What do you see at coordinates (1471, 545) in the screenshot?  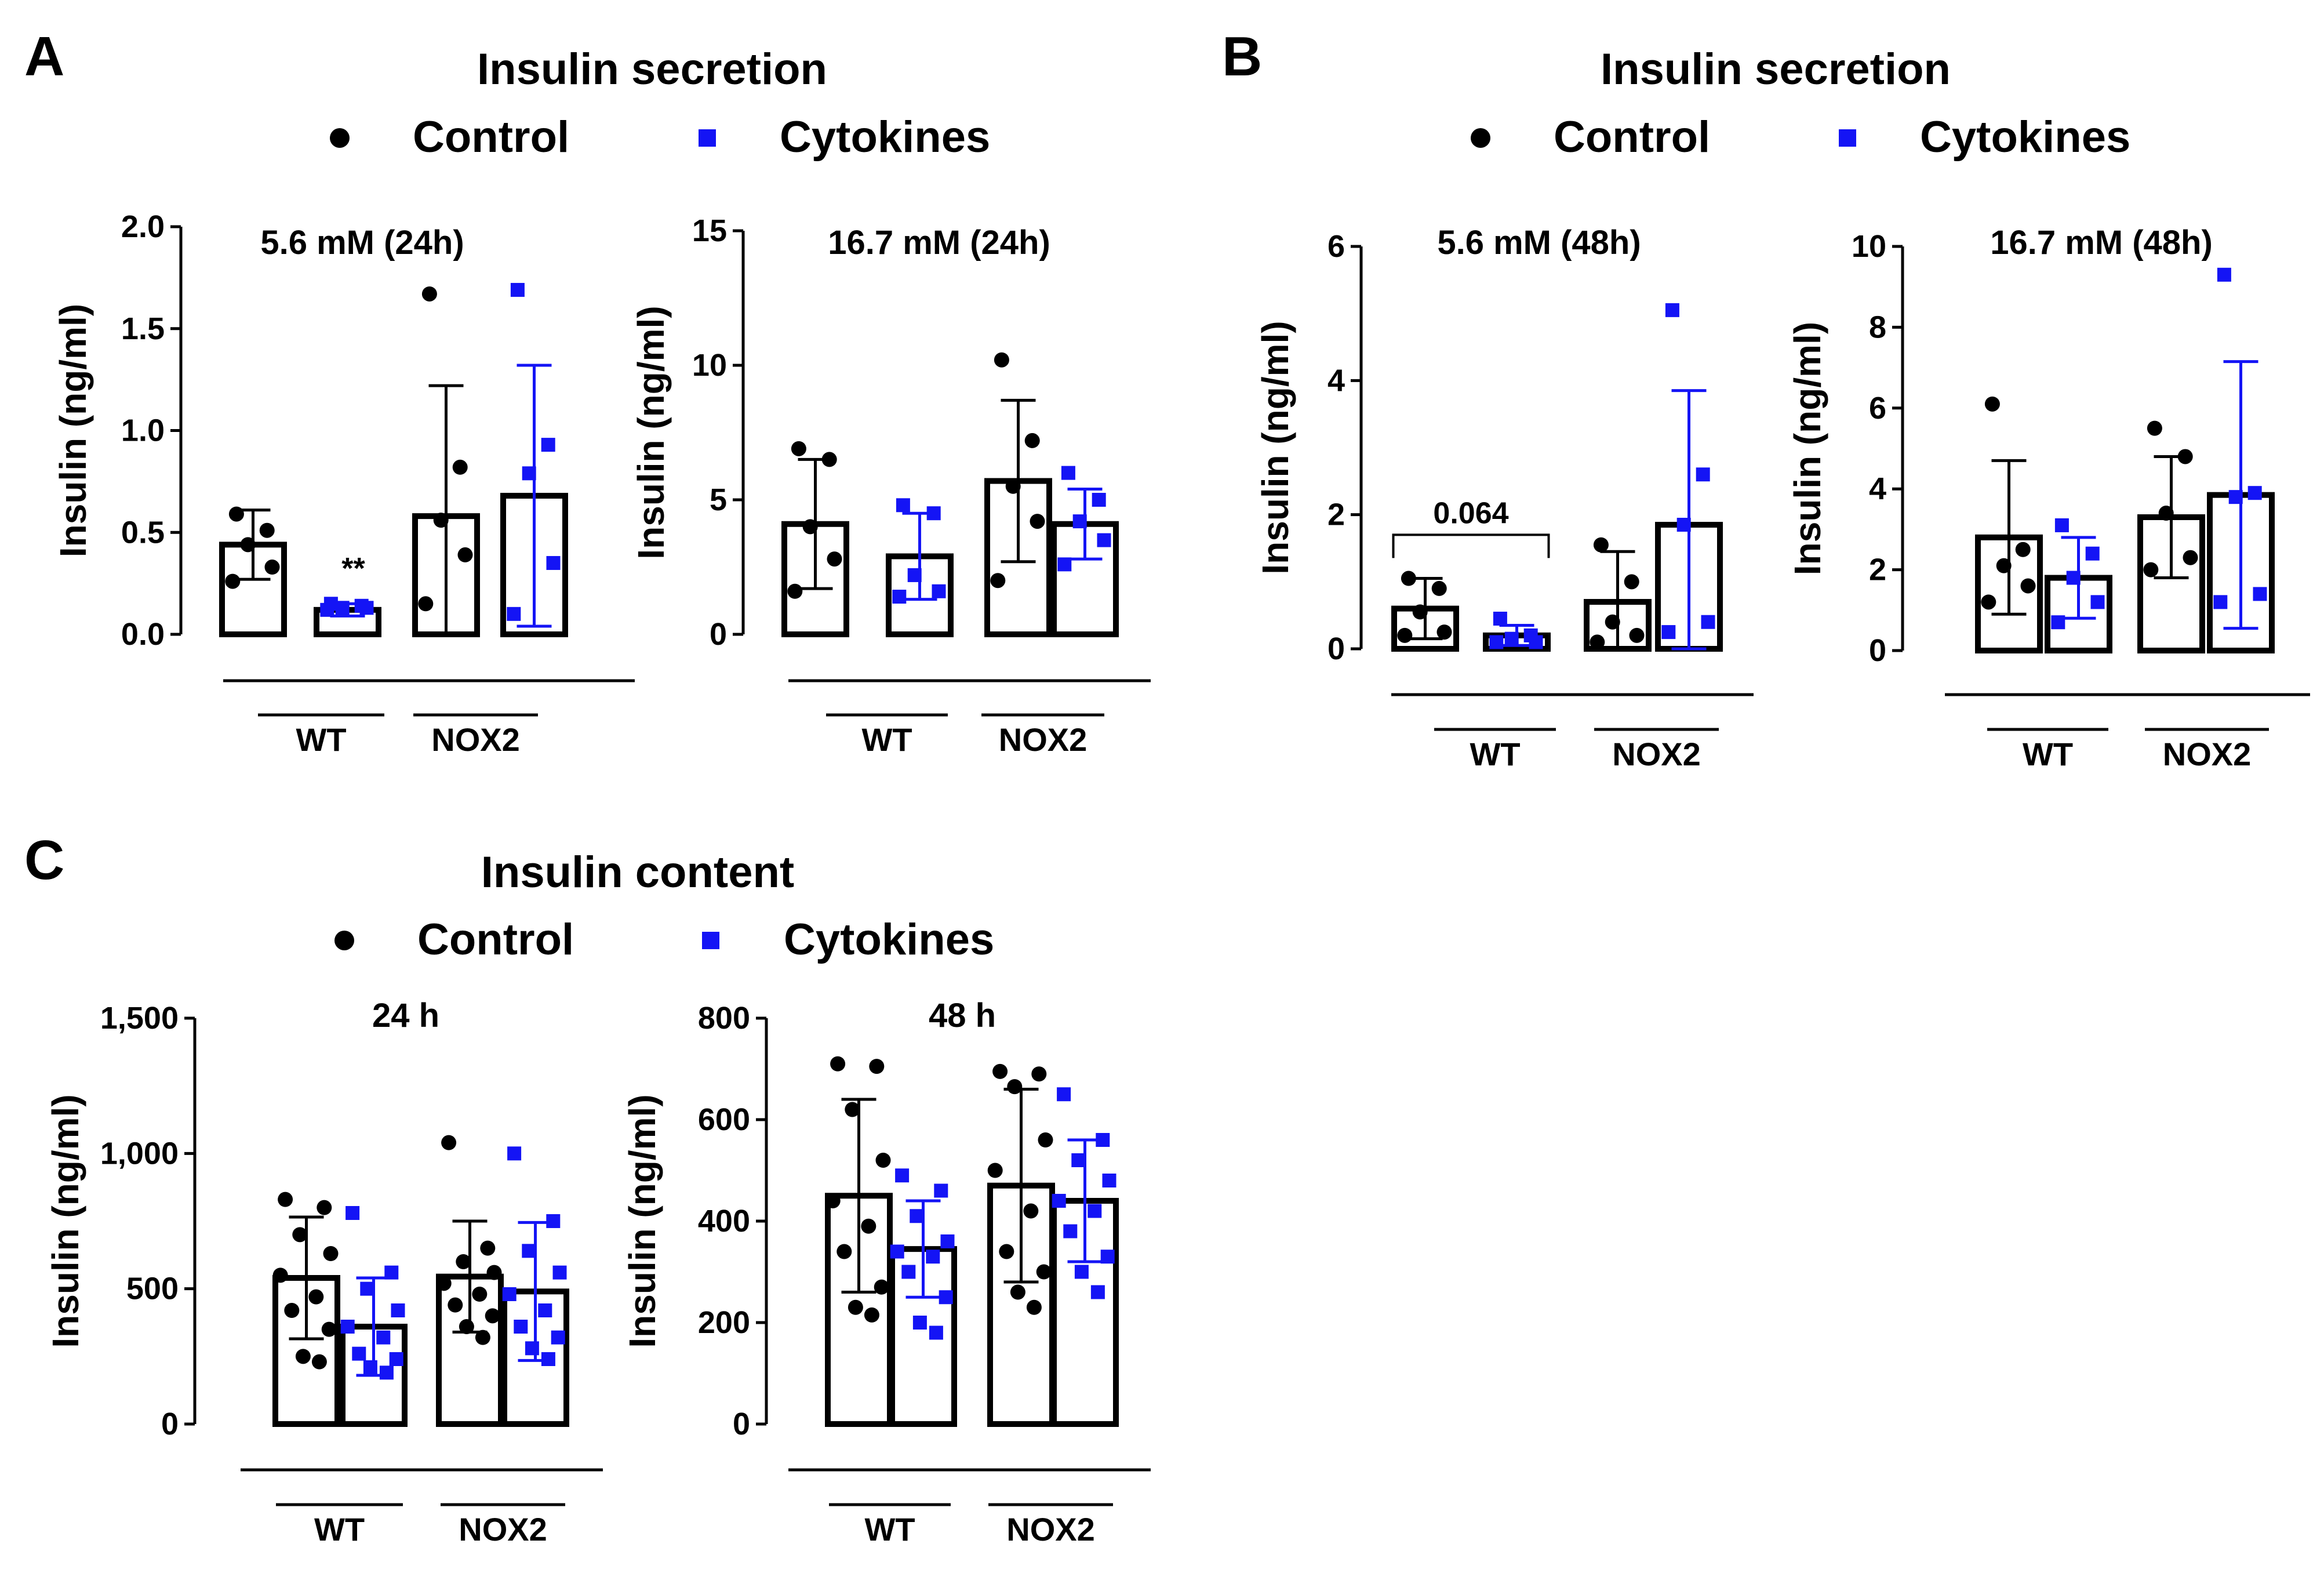 I see `significance-bracket` at bounding box center [1471, 545].